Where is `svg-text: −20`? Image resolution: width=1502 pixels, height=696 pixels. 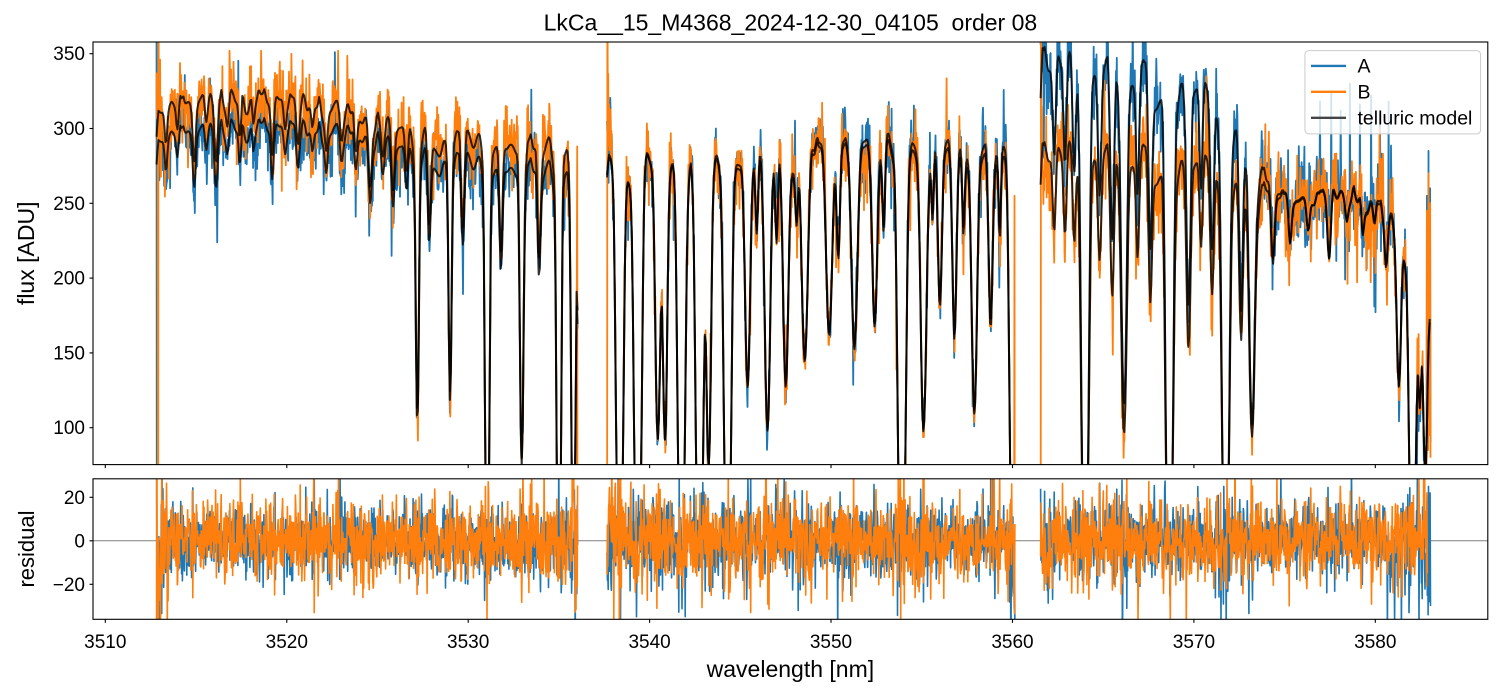
svg-text: −20 is located at coordinates (69, 585).